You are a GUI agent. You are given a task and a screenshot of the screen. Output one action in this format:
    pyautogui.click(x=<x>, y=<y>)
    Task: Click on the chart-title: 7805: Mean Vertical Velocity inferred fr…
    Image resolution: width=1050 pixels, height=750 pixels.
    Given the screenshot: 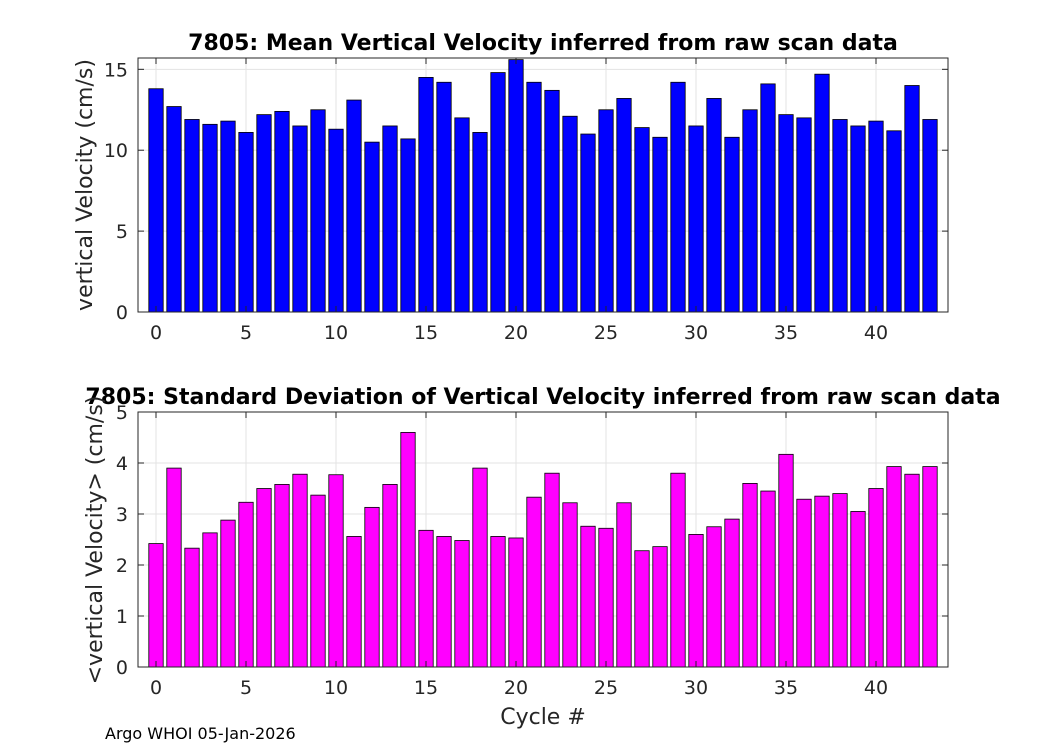 What is the action you would take?
    pyautogui.click(x=543, y=43)
    